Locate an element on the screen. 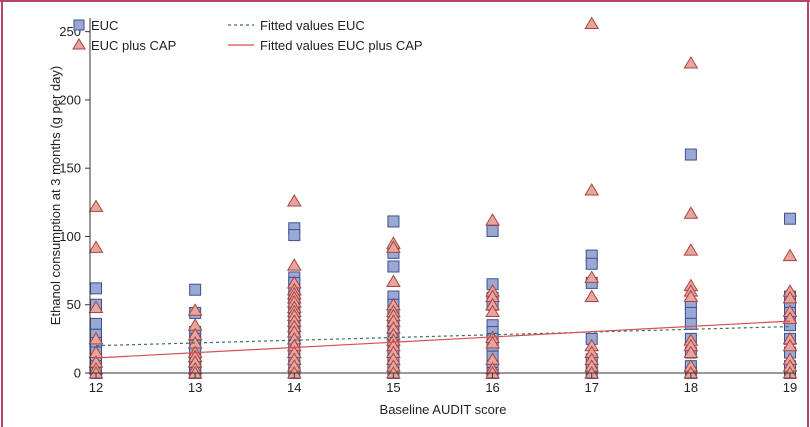 The image size is (810, 427). x-tick-label: 13 is located at coordinates (195, 387).